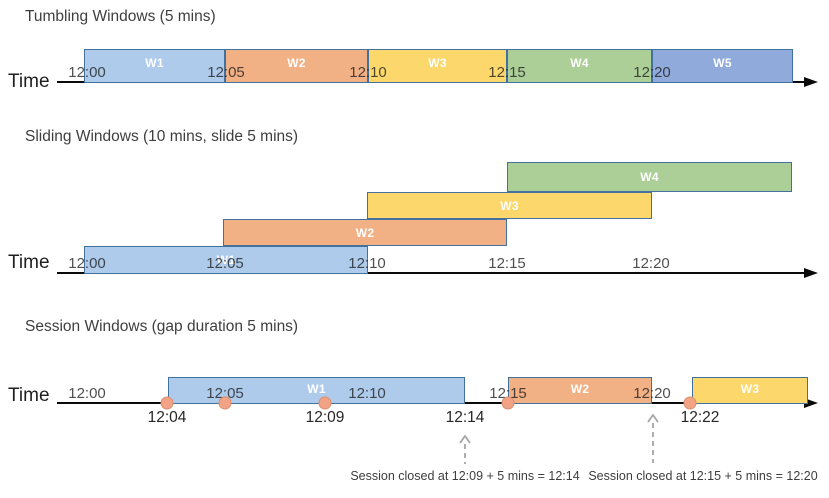 Image resolution: width=829 pixels, height=498 pixels. I want to click on window-label: W5, so click(722, 63).